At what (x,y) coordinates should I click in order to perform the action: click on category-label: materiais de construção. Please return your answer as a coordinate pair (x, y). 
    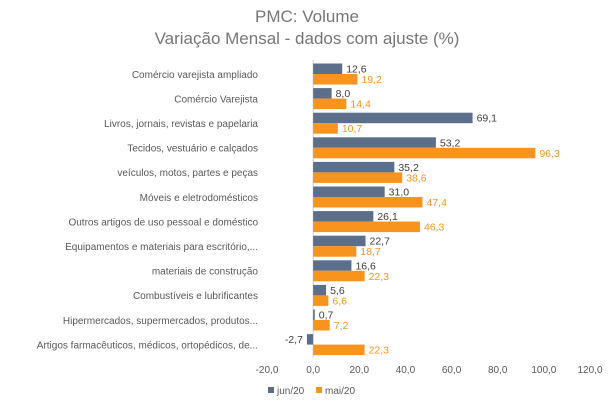
    Looking at the image, I should click on (205, 272).